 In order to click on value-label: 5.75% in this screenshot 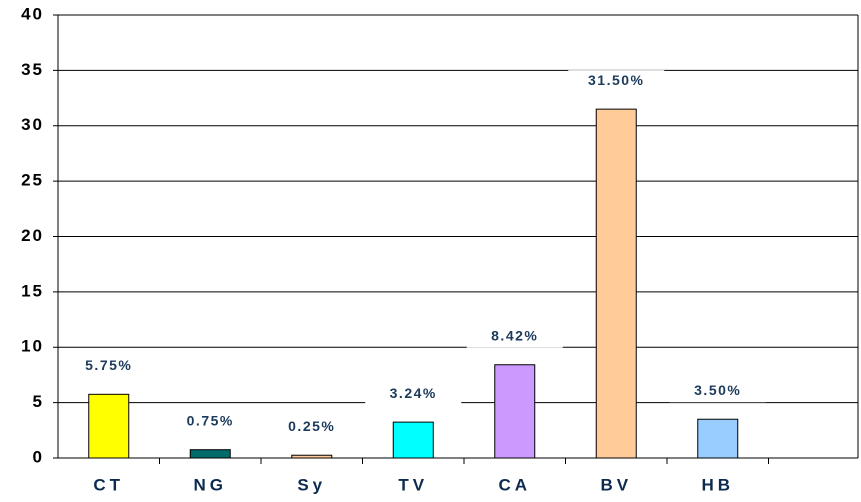, I will do `click(108, 365)`.